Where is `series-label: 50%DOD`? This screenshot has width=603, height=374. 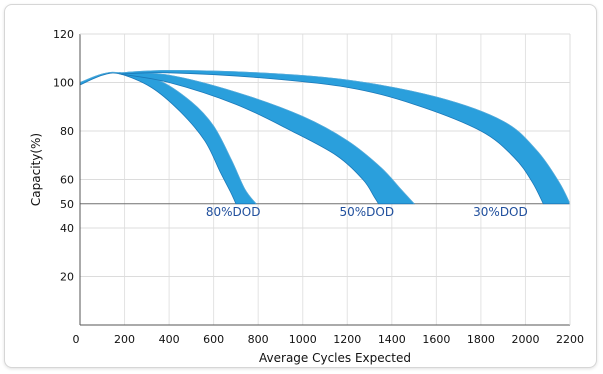 series-label: 50%DOD is located at coordinates (367, 212).